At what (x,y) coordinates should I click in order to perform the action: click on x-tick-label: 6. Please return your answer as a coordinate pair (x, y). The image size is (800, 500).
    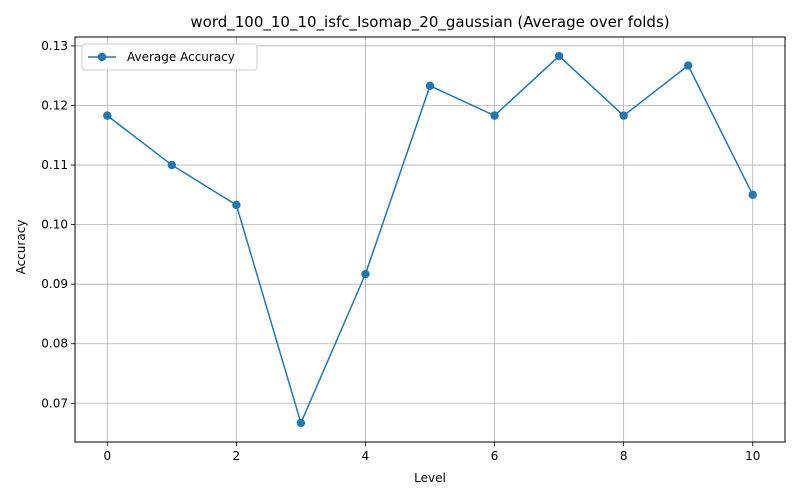
    Looking at the image, I should click on (495, 456).